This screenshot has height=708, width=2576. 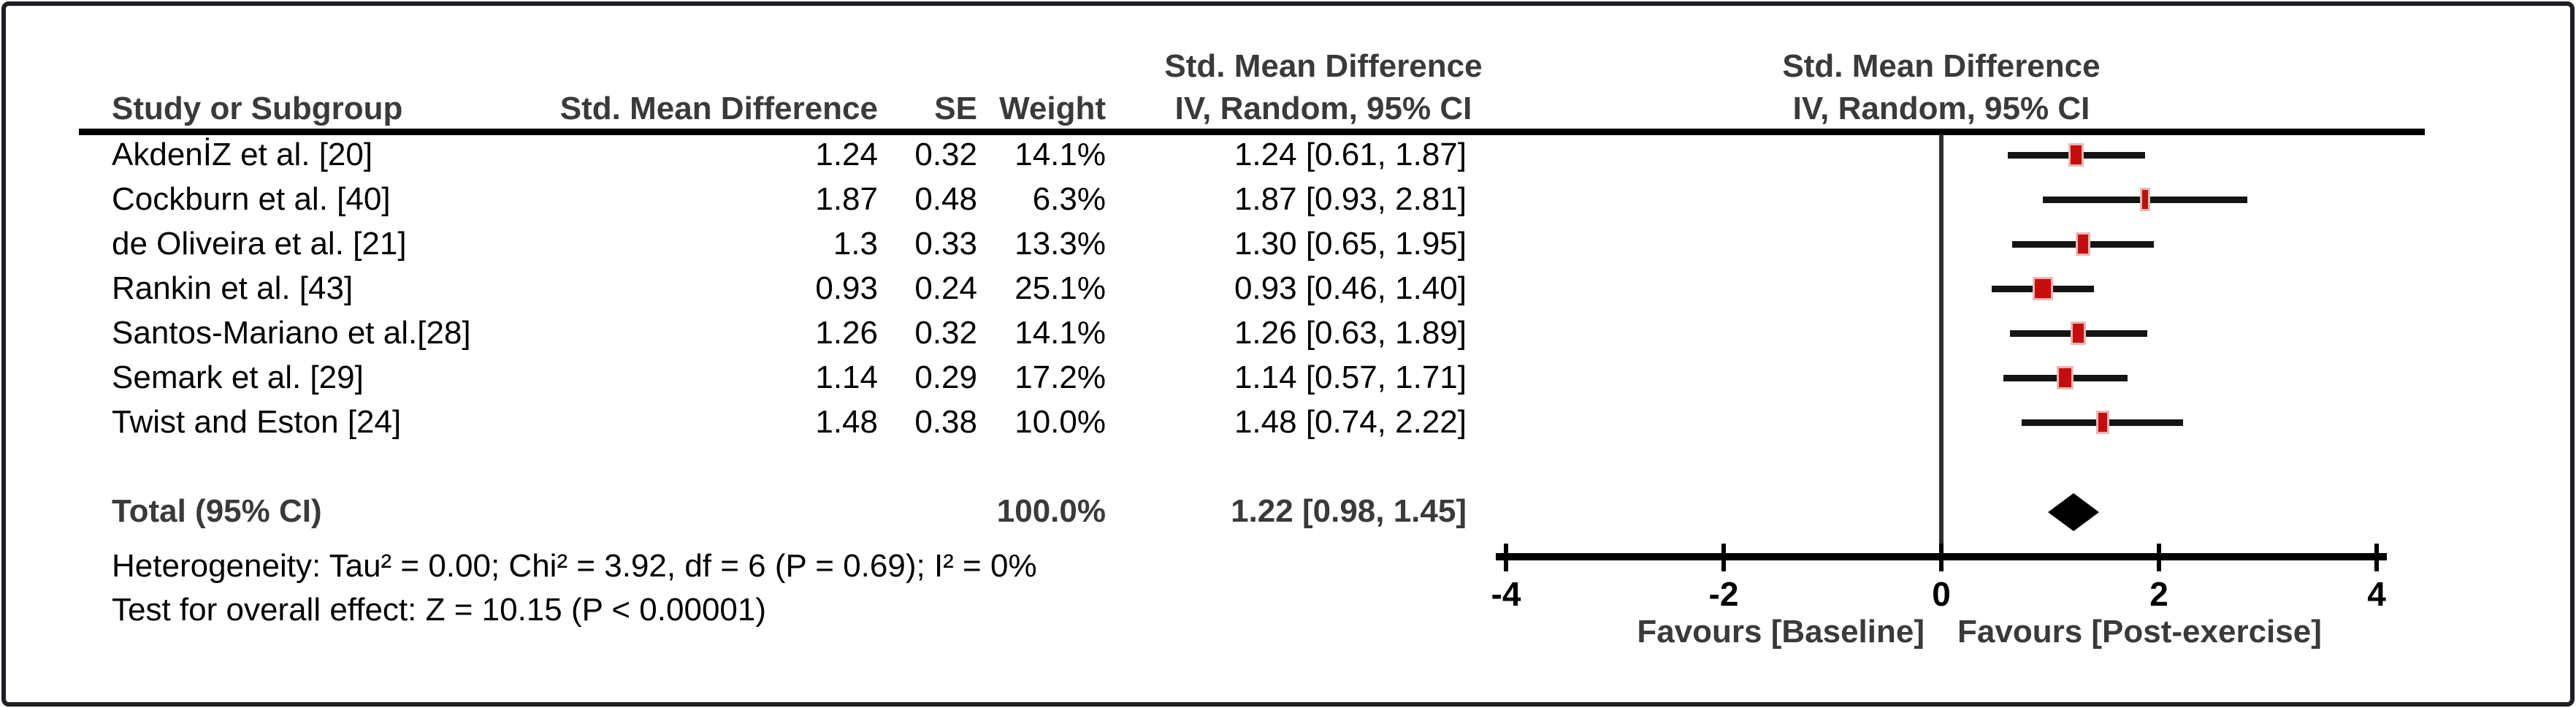 What do you see at coordinates (1350, 154) in the screenshot?
I see `row-ci-text: 1.24 [0.61, 1.87]` at bounding box center [1350, 154].